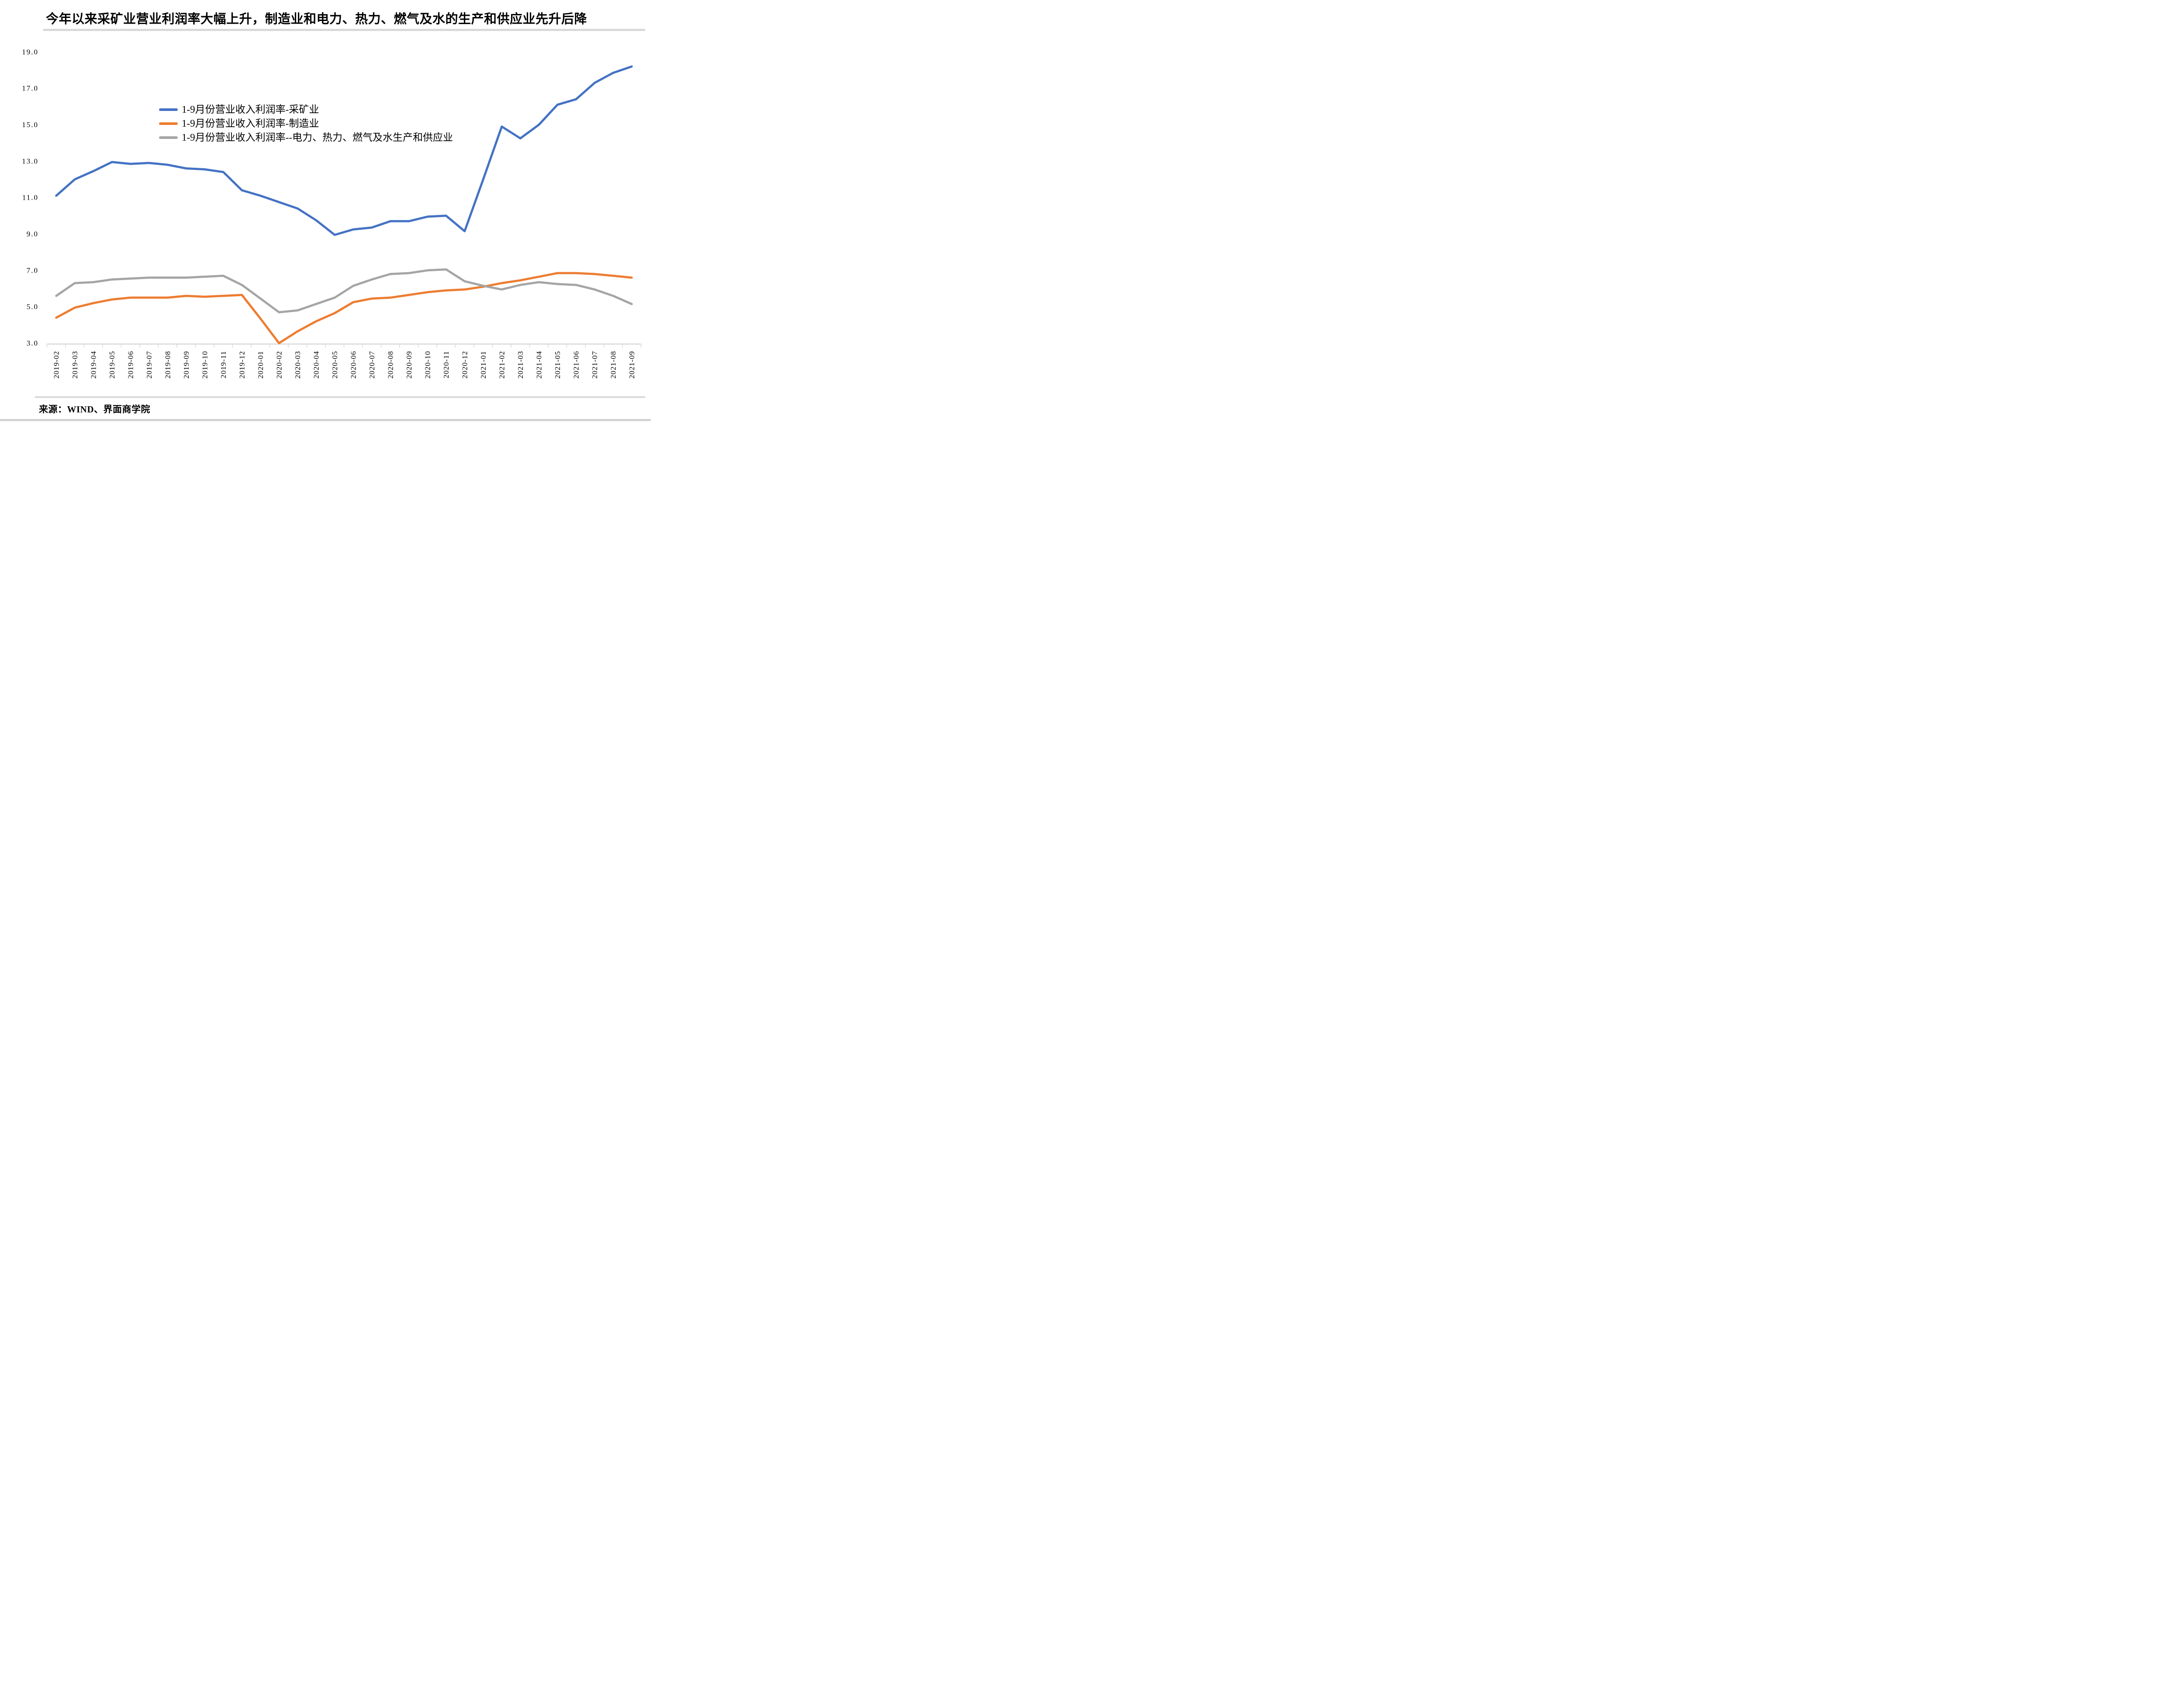 The image size is (2184, 1685). Describe the element at coordinates (168, 123) in the screenshot. I see `manufacturing-line-swatch-icon` at that location.